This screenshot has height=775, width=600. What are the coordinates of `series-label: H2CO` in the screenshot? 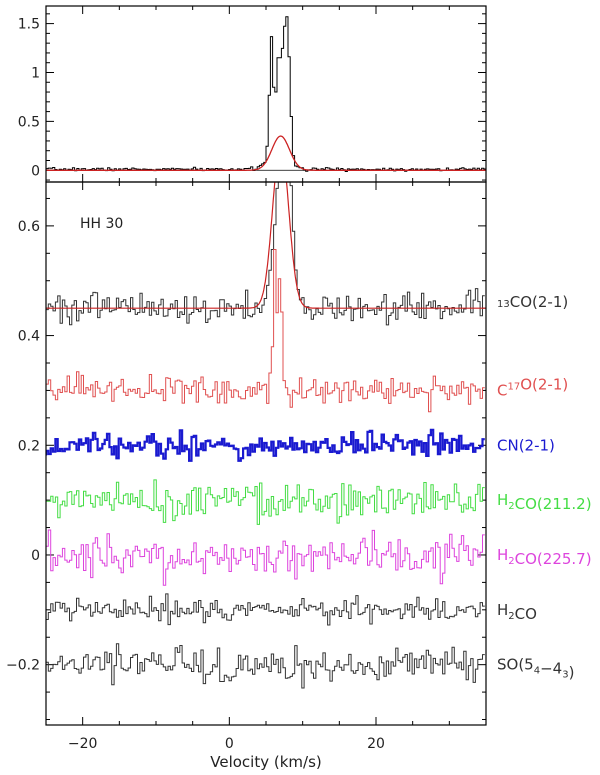 It's located at (517, 612).